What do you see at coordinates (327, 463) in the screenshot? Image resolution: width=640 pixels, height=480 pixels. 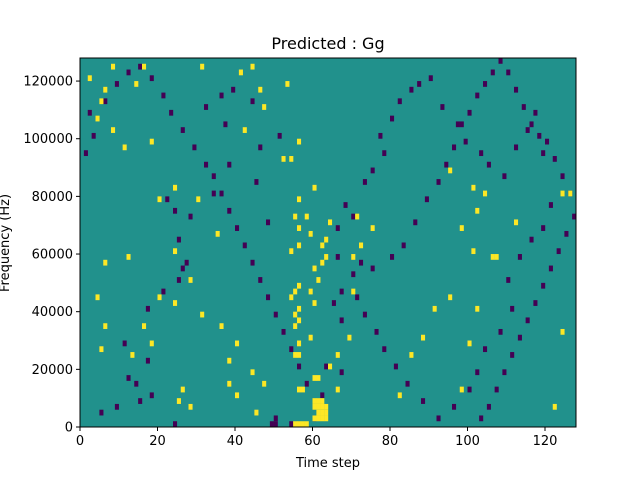 I see `x-axis-label: Time step` at bounding box center [327, 463].